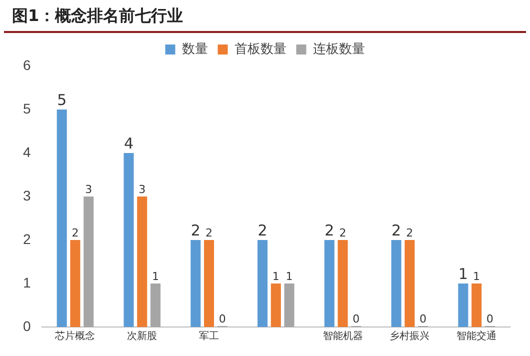 This screenshot has height=356, width=530. I want to click on chart-title: 图1：概念排名前七行业, so click(265, 16).